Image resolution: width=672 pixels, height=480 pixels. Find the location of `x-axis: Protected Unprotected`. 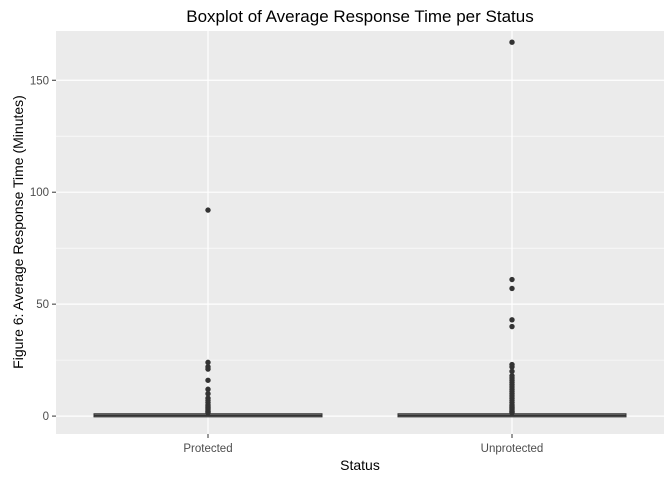

x-axis: Protected Unprotected is located at coordinates (363, 444).